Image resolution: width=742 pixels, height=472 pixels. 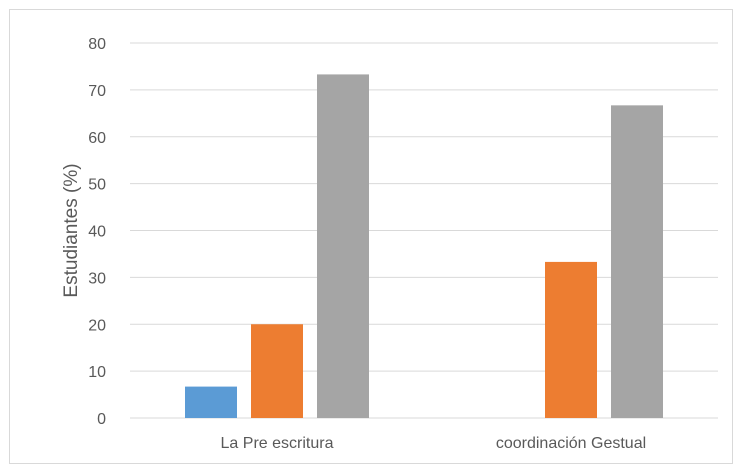 What do you see at coordinates (97, 278) in the screenshot?
I see `y-tick-label: 30` at bounding box center [97, 278].